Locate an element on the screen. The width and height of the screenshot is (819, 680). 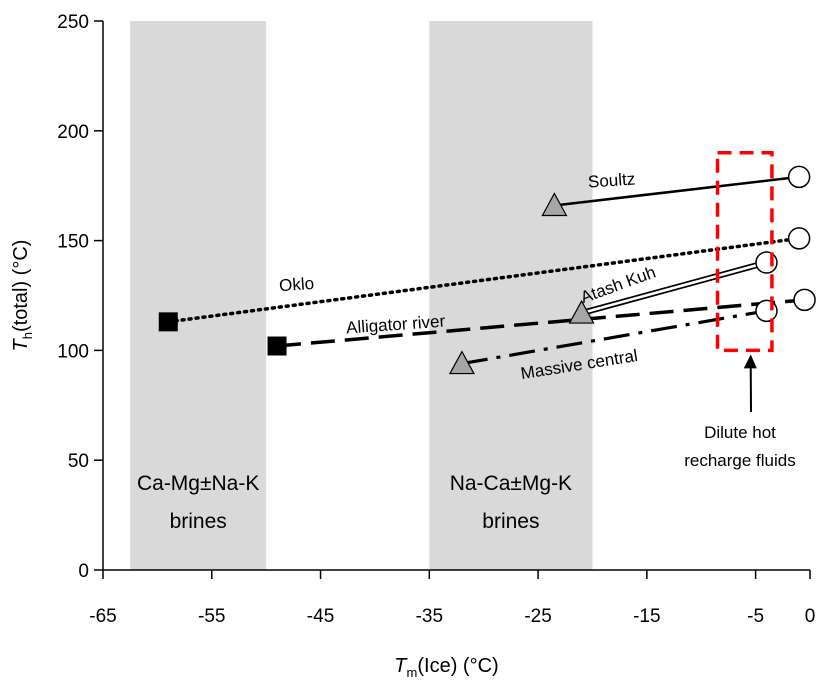
x-tick-label: -35 is located at coordinates (429, 616).